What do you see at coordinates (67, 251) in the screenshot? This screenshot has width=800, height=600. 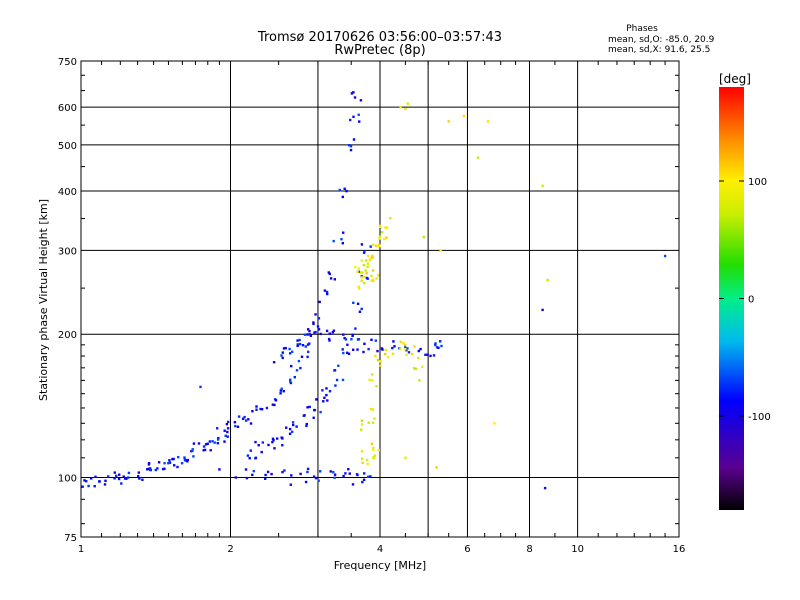 I see `y-tick-label: 300` at bounding box center [67, 251].